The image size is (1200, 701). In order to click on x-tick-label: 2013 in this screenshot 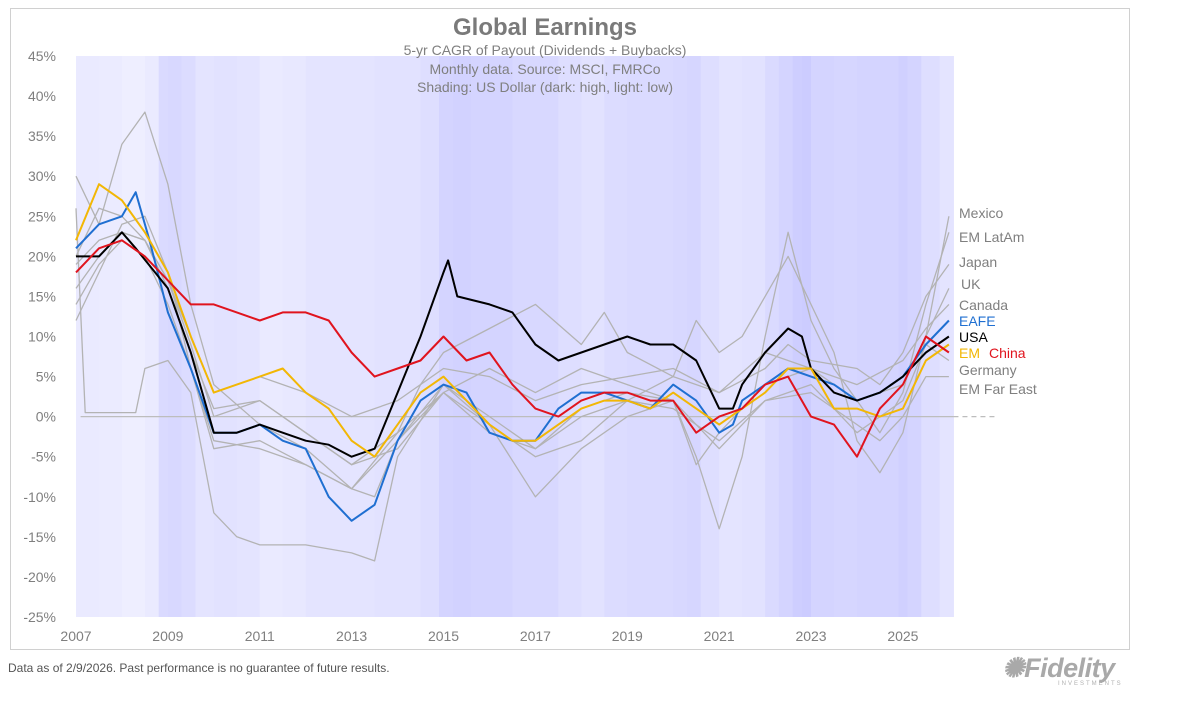, I will do `click(351, 636)`.